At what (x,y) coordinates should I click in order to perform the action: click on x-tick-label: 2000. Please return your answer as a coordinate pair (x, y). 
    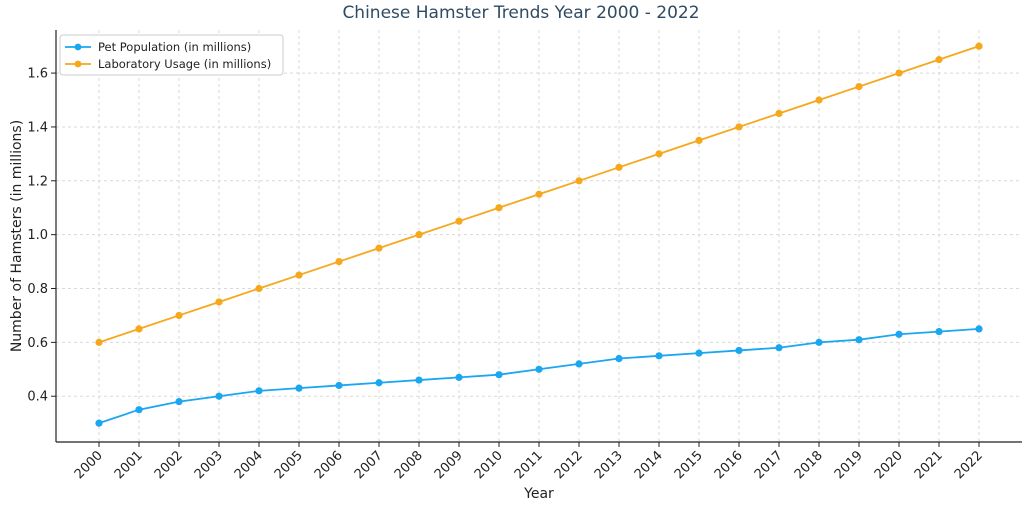
    Looking at the image, I should click on (89, 465).